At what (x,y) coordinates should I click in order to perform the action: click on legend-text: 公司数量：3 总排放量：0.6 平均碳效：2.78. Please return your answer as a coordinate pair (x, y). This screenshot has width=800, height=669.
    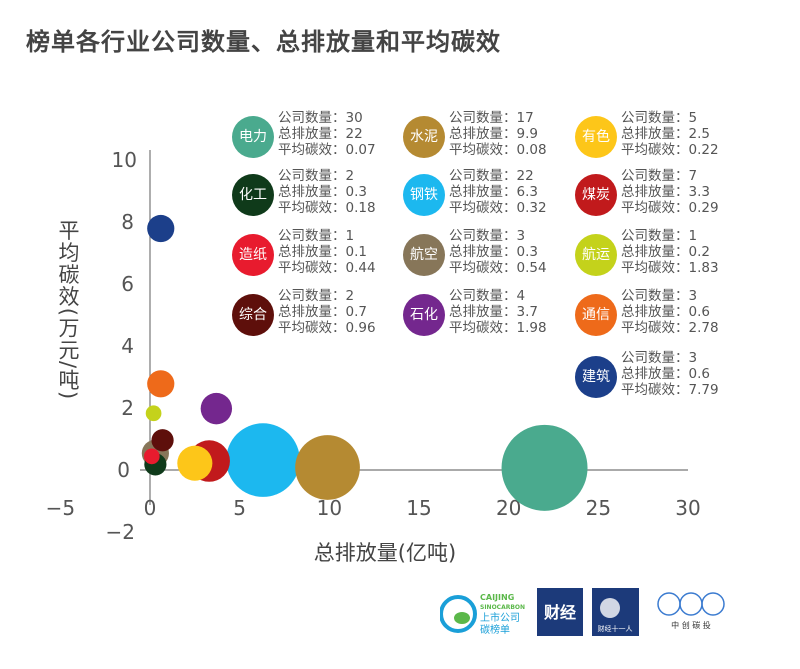
    Looking at the image, I should click on (670, 312).